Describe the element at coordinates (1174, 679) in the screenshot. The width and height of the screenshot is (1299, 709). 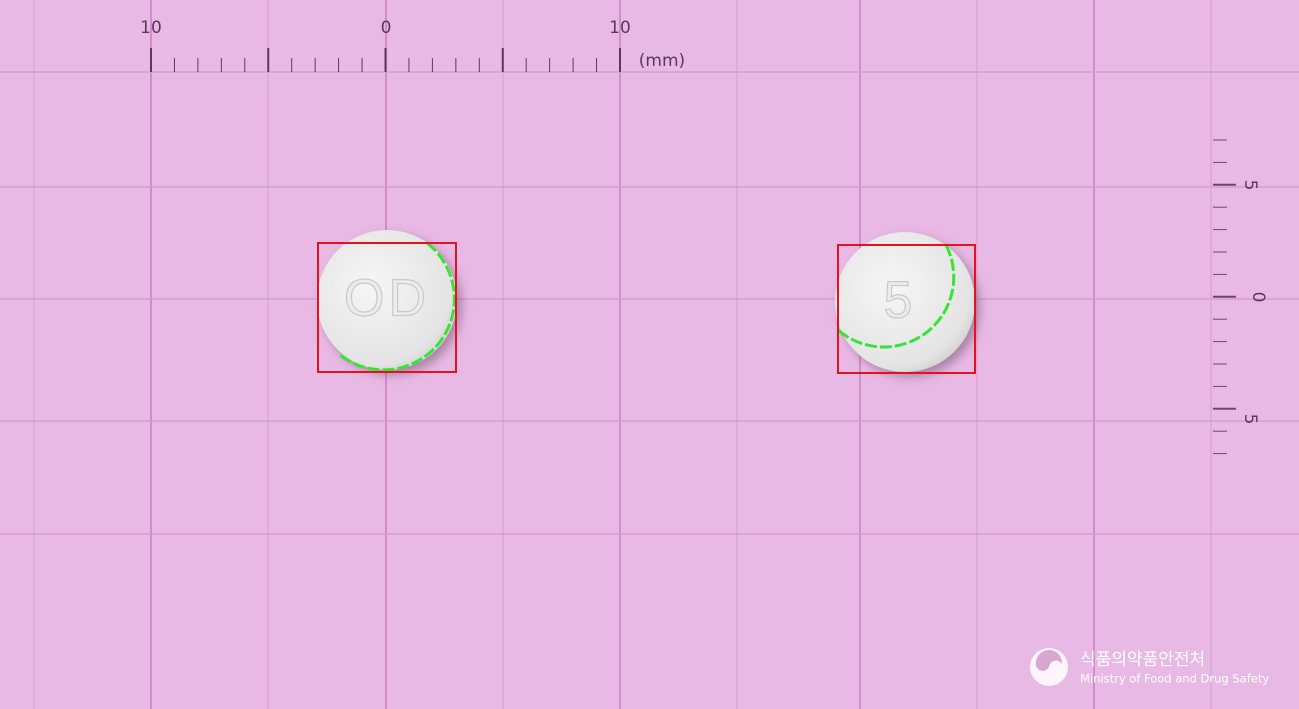
I see `logo-english: Ministry of Food and Drug Safety` at that location.